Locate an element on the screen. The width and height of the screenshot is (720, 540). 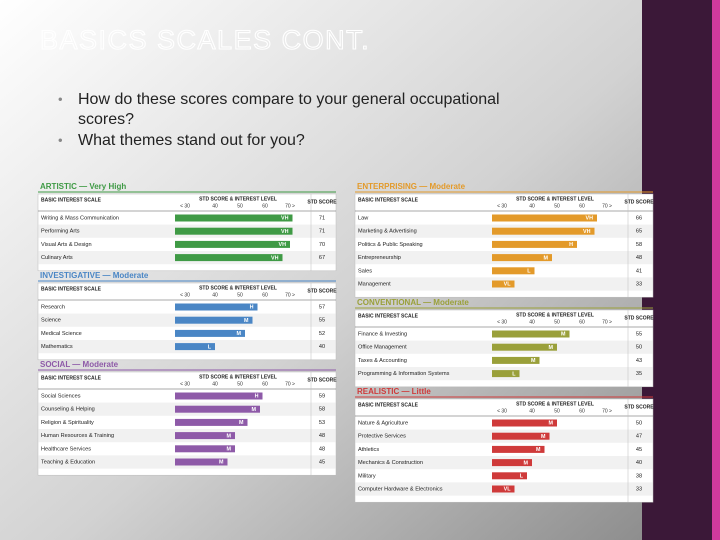
section-title: CONVENTIONAL — Moderate is located at coordinates (413, 302).